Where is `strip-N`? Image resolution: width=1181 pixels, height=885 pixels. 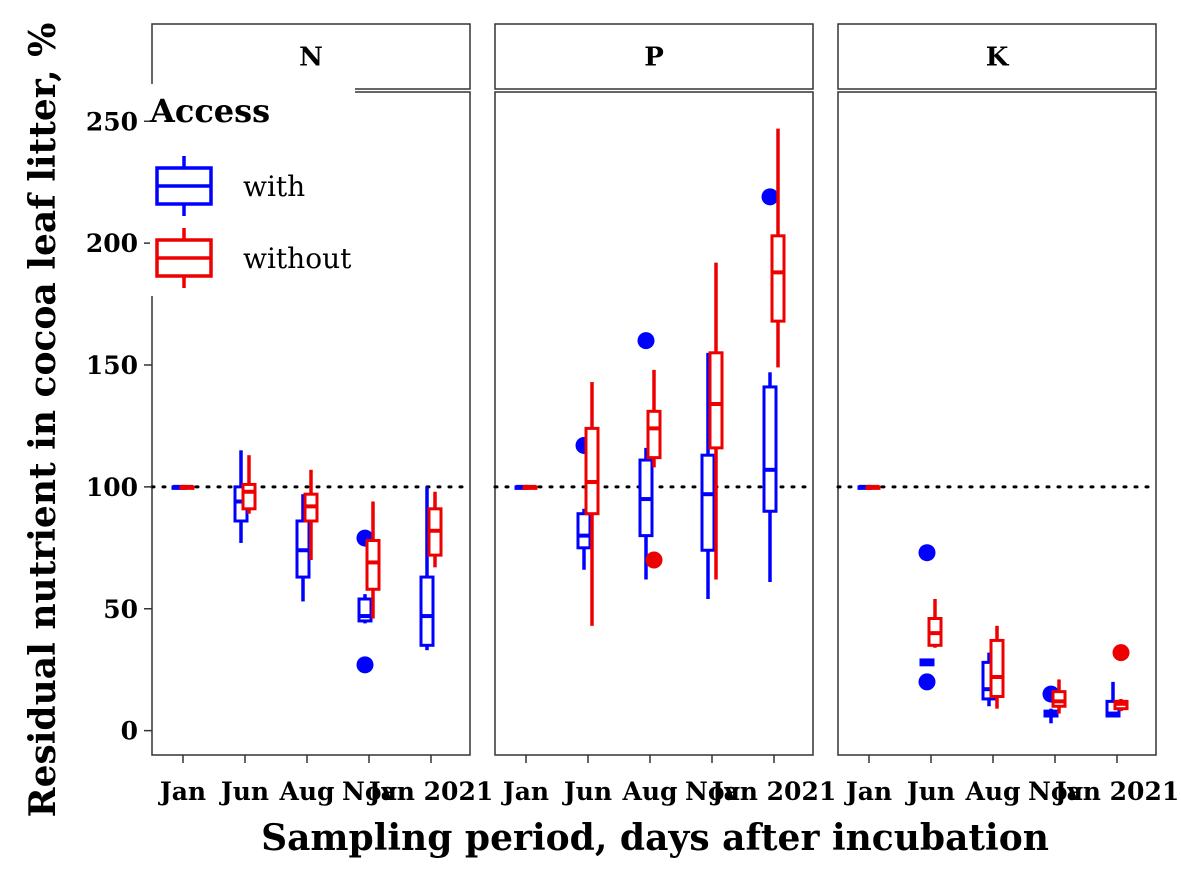
strip-N is located at coordinates (311, 56).